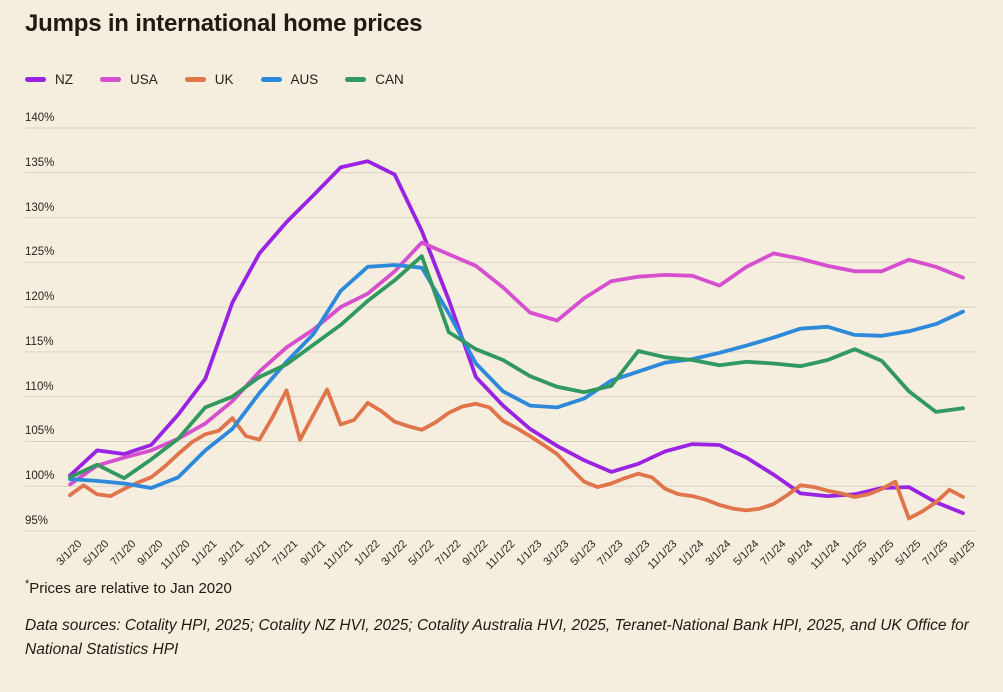  I want to click on y-tick-140: 140%, so click(40, 118).